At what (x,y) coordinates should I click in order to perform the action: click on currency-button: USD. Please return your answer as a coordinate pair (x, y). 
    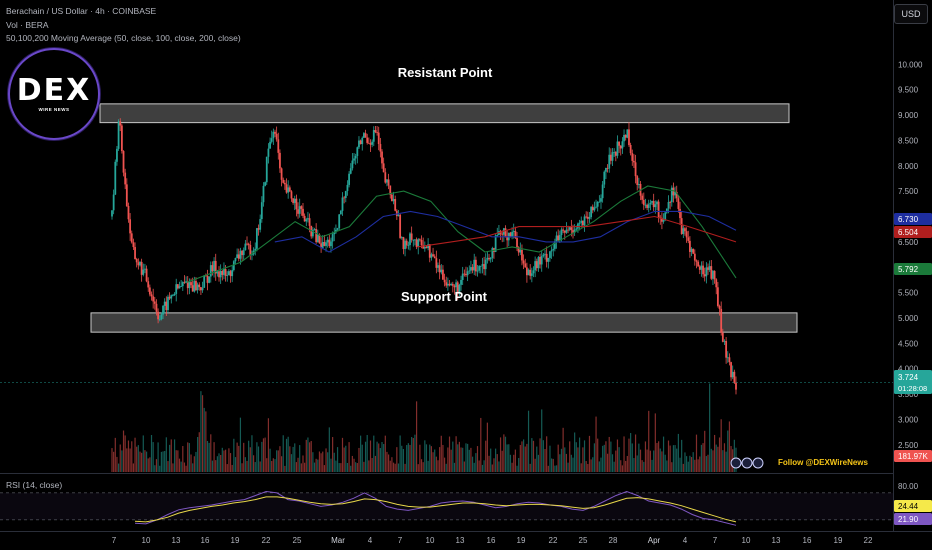
    Looking at the image, I should click on (911, 14).